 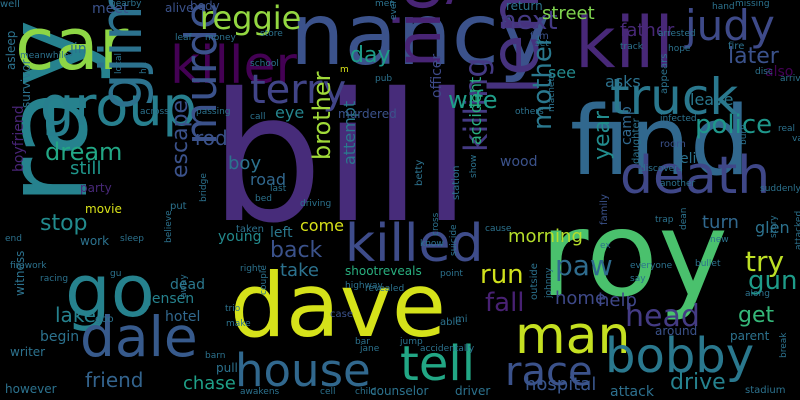 I want to click on word: story, so click(x=774, y=226).